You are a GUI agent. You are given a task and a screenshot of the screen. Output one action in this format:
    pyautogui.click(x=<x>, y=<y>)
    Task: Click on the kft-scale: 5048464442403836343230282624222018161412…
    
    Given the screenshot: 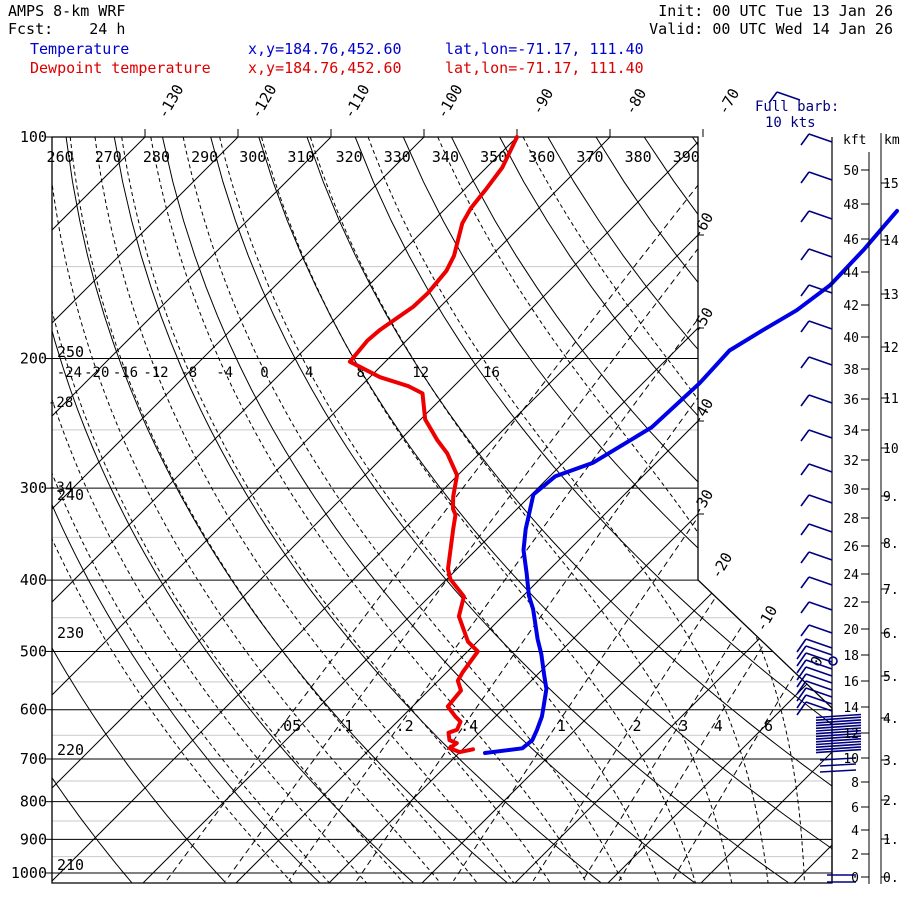 What is the action you would take?
    pyautogui.click(x=856, y=519)
    